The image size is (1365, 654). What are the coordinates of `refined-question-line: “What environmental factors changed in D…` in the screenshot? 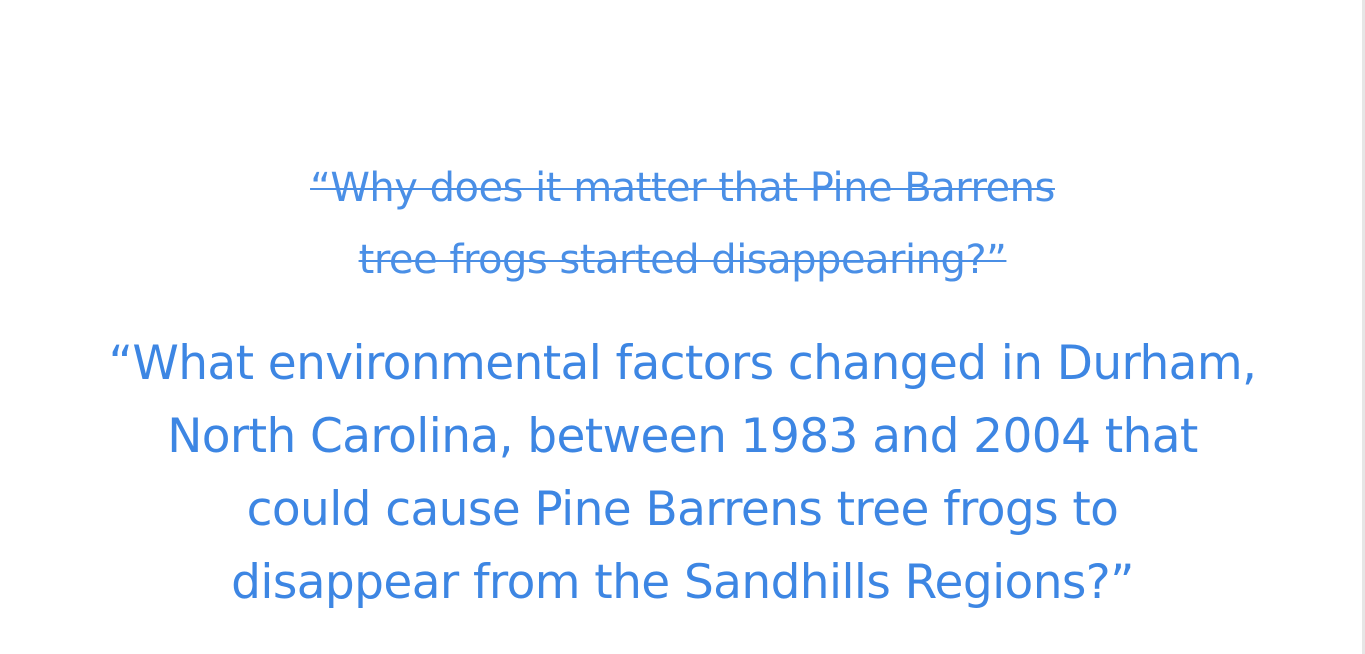 It's located at (682, 363).